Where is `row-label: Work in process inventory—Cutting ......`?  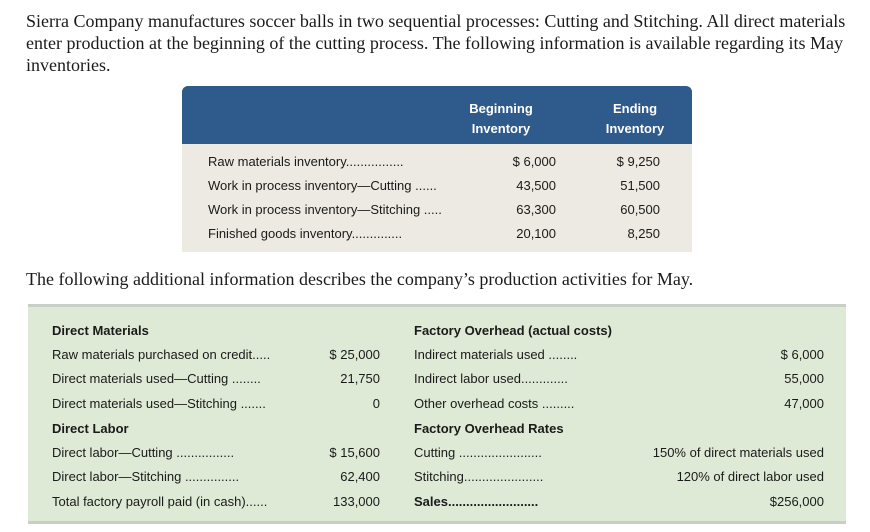
row-label: Work in process inventory—Cutting ...... is located at coordinates (322, 185).